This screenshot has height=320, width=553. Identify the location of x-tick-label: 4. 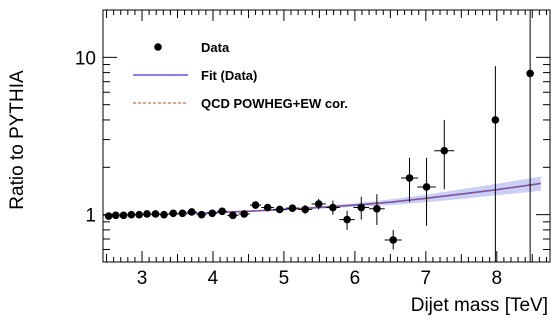
(213, 278).